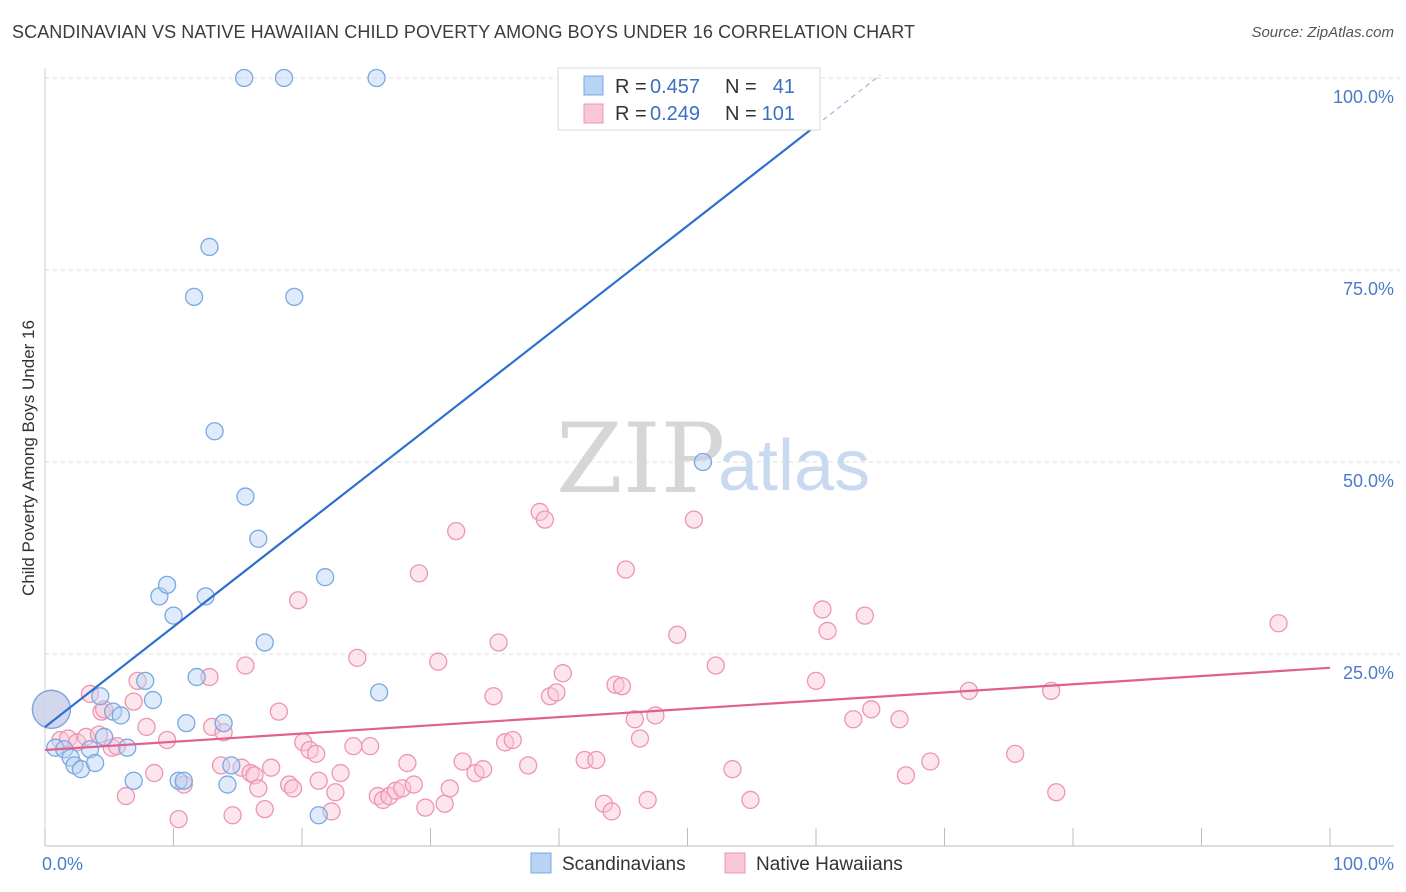 The height and width of the screenshot is (892, 1406). Describe the element at coordinates (28, 458) in the screenshot. I see `y-axis-label: Child Poverty Among Boys Under 16` at that location.